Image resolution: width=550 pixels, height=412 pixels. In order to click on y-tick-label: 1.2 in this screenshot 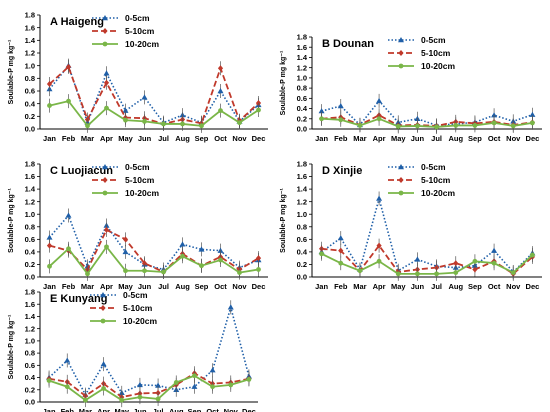, I will do `click(30, 328)`.